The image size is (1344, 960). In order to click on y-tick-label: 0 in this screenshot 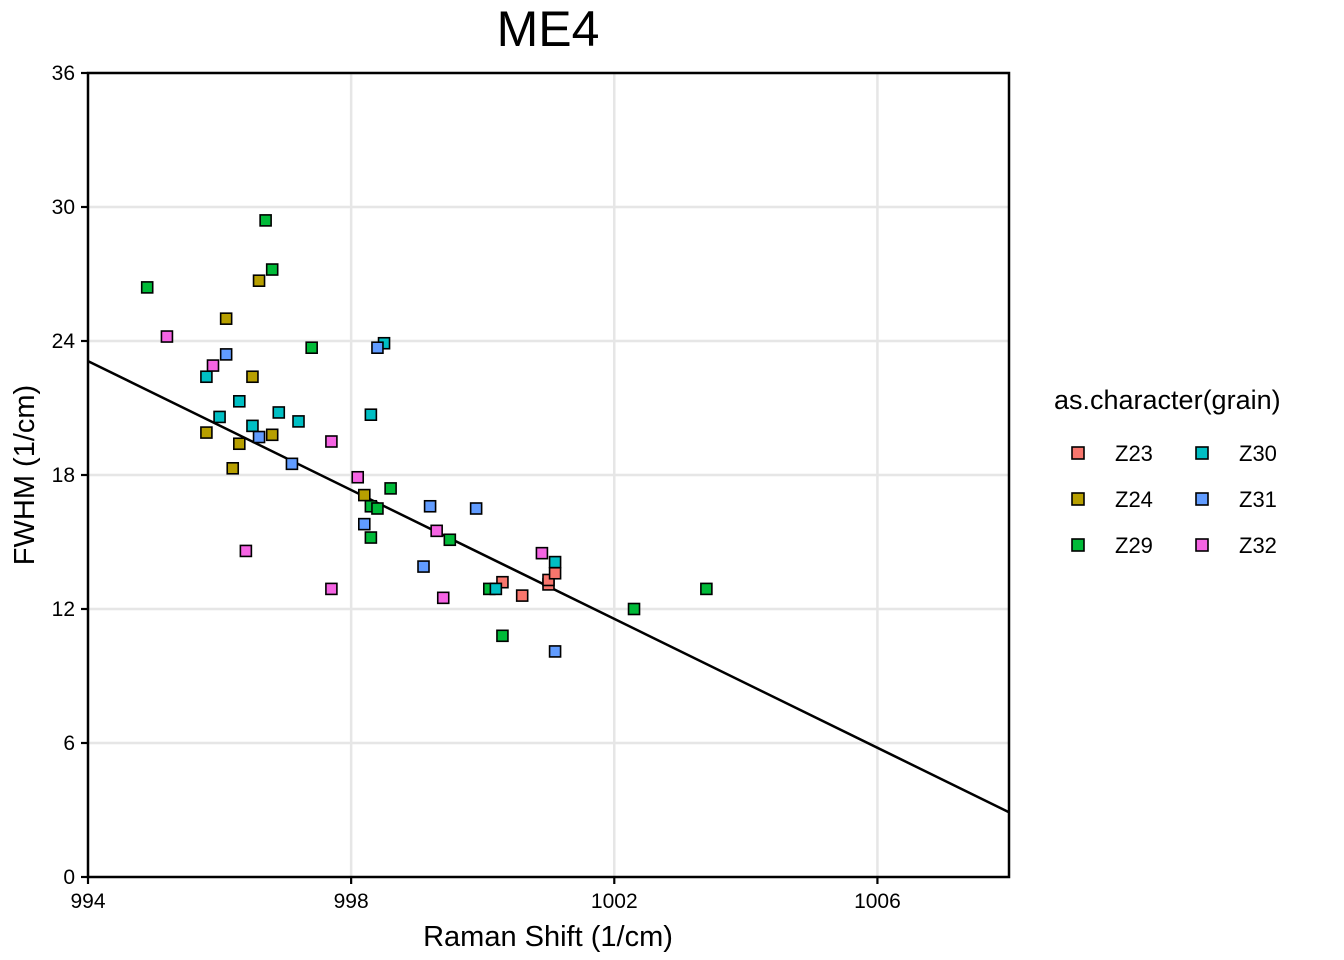, I will do `click(69, 877)`.